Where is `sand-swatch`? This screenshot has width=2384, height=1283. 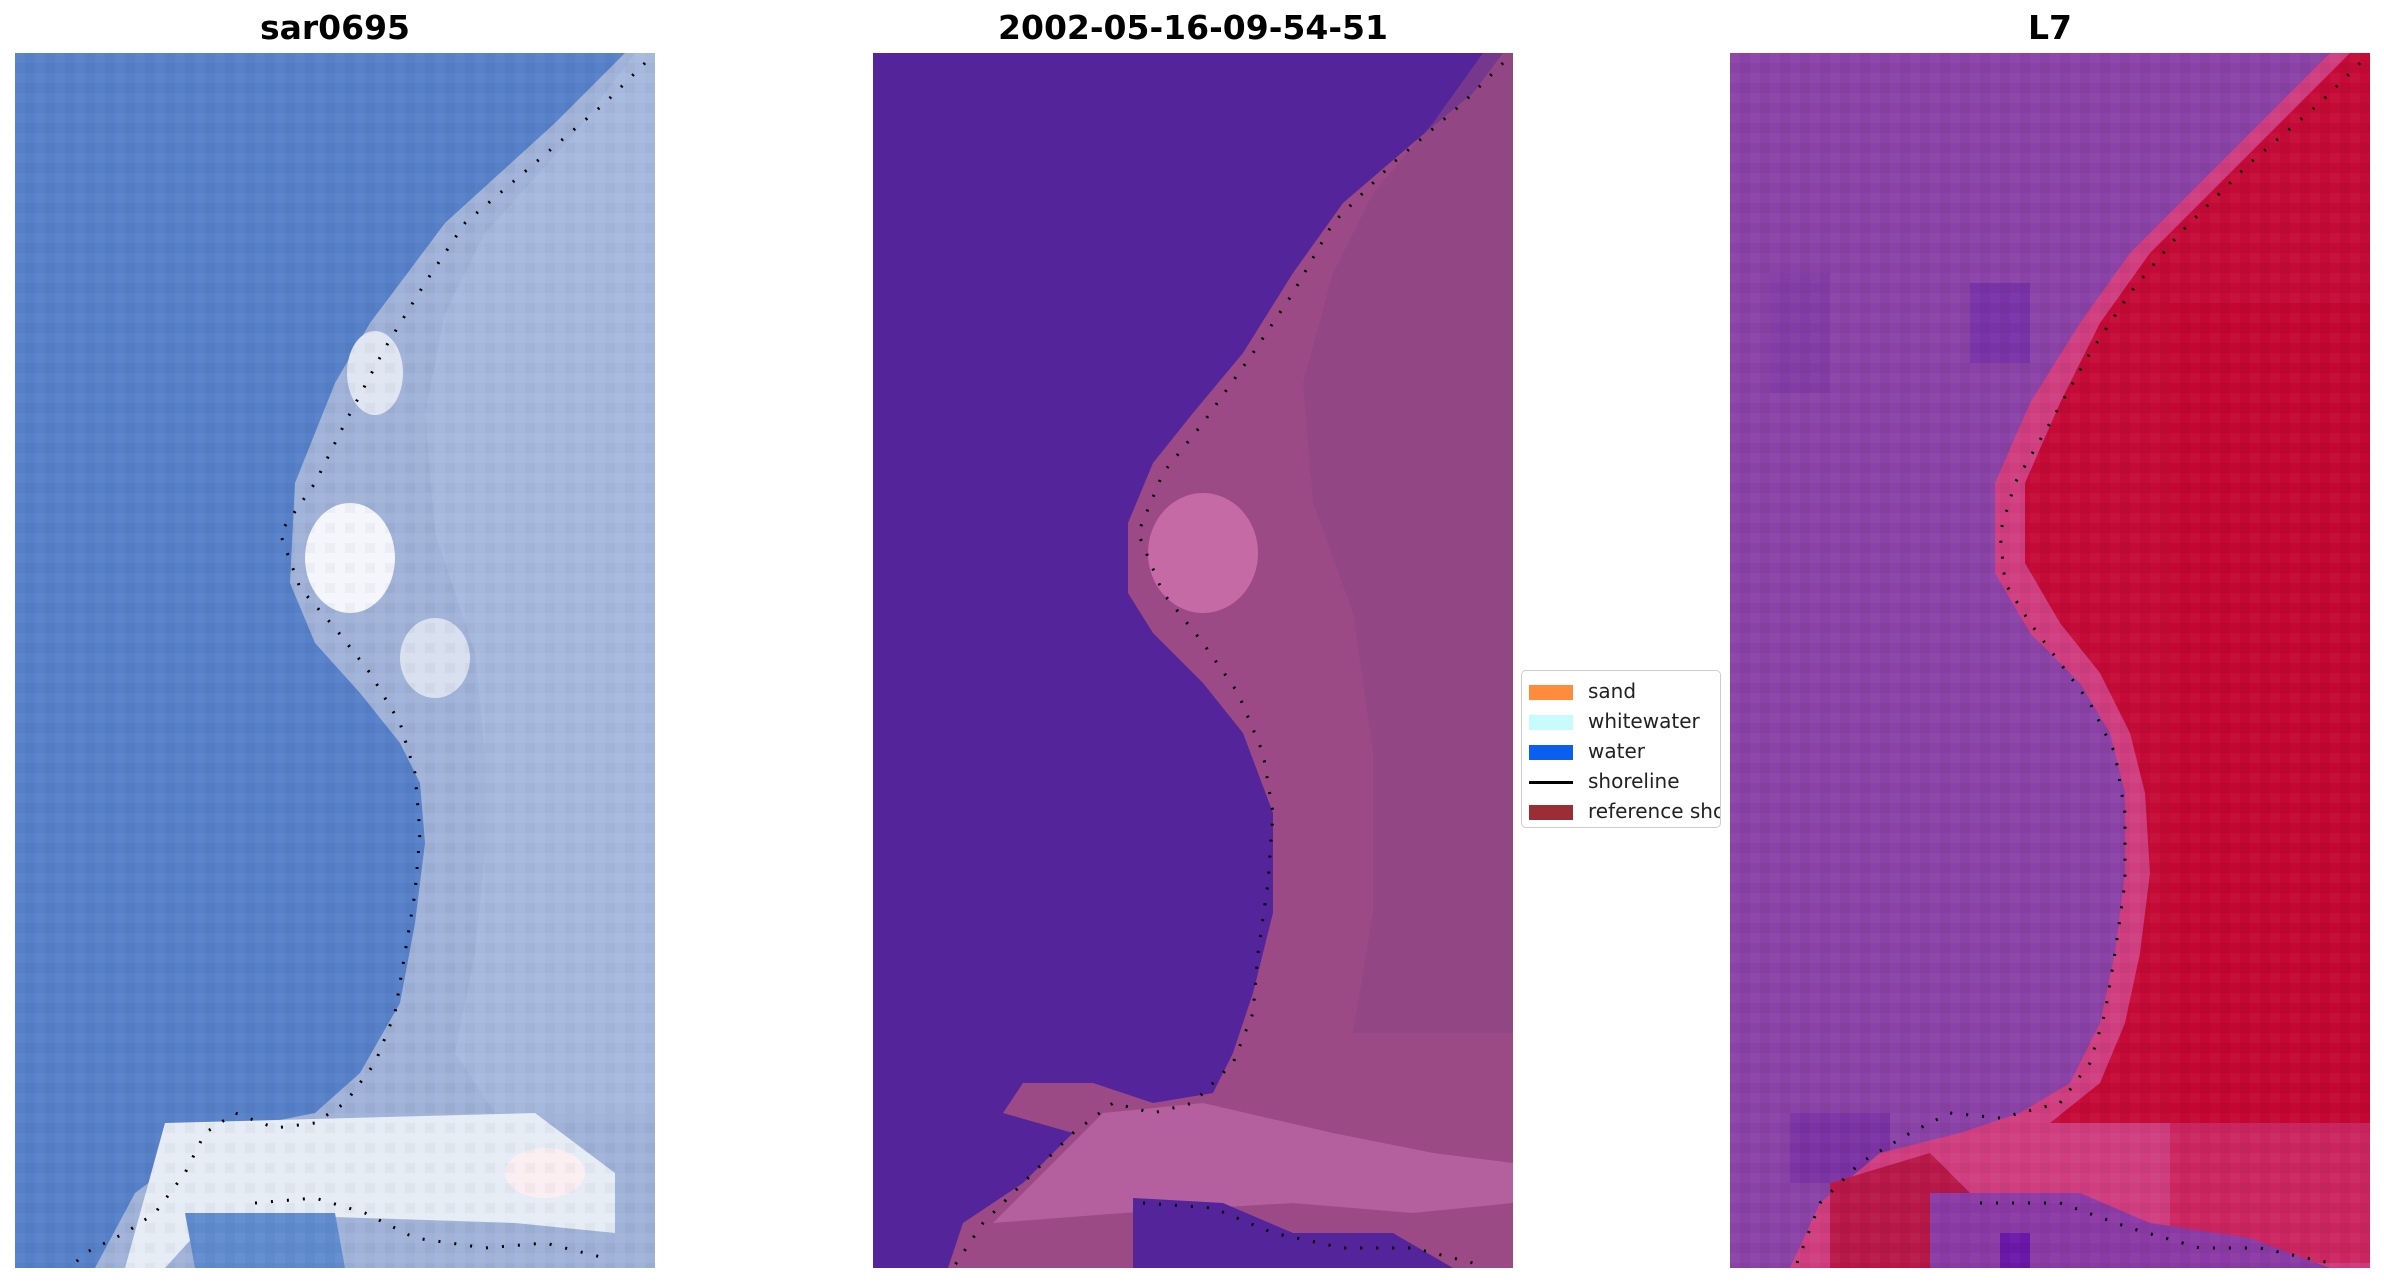 sand-swatch is located at coordinates (1551, 692).